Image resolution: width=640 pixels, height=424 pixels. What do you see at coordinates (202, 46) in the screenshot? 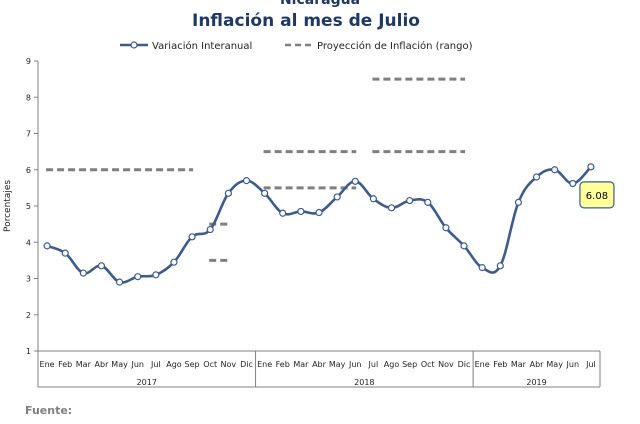
I see `legend-label-interanual: Variación Interanual` at bounding box center [202, 46].